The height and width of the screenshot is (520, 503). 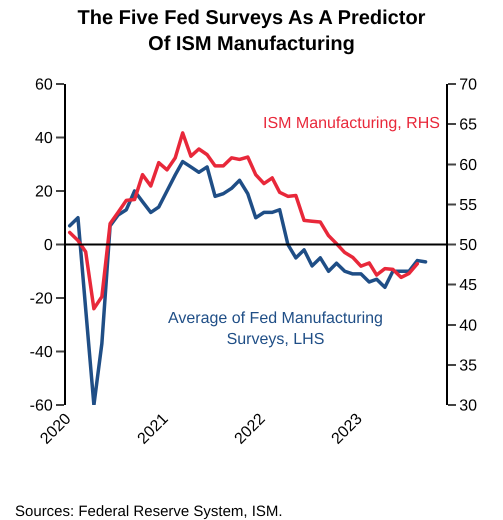 What do you see at coordinates (468, 285) in the screenshot?
I see `y2-tick-label: 45` at bounding box center [468, 285].